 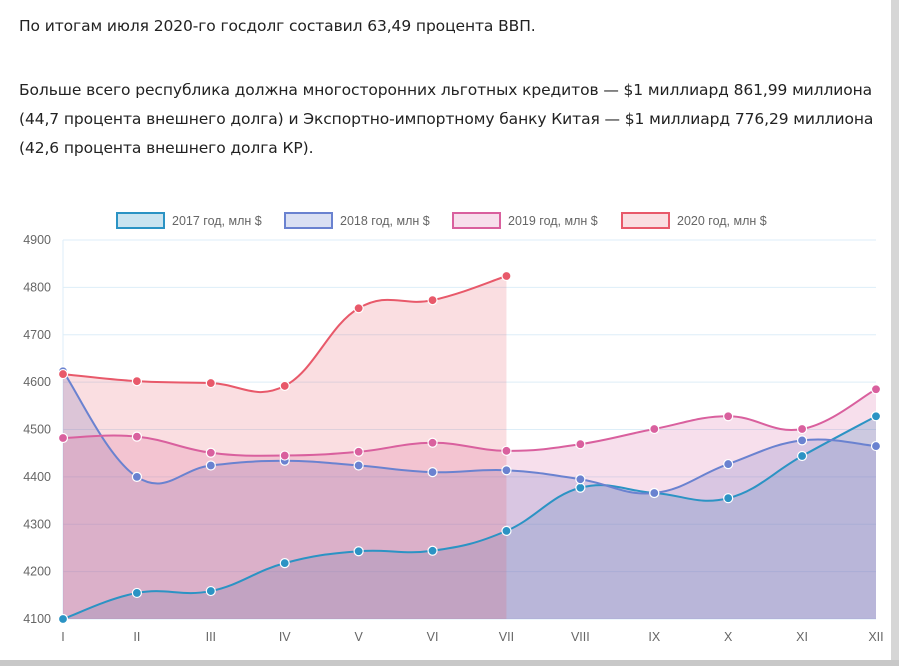 I want to click on legend-label: 2017 год, млн $, so click(x=217, y=221).